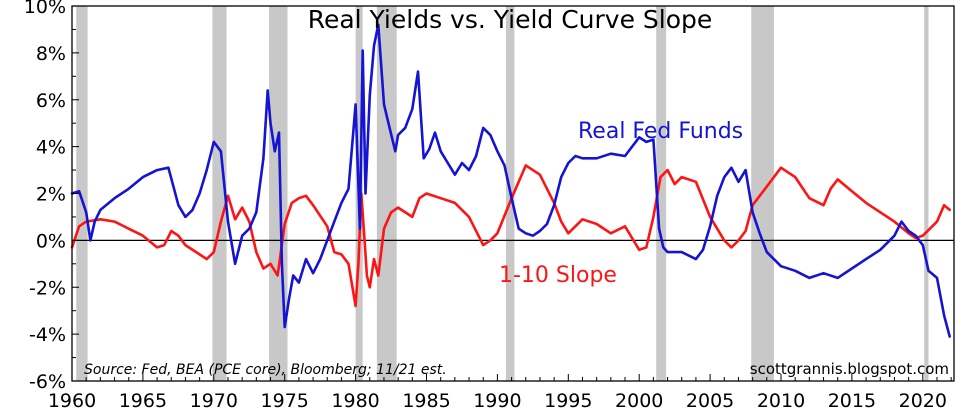 Image resolution: width=976 pixels, height=418 pixels. What do you see at coordinates (51, 148) in the screenshot?
I see `y-tick-label: 4%` at bounding box center [51, 148].